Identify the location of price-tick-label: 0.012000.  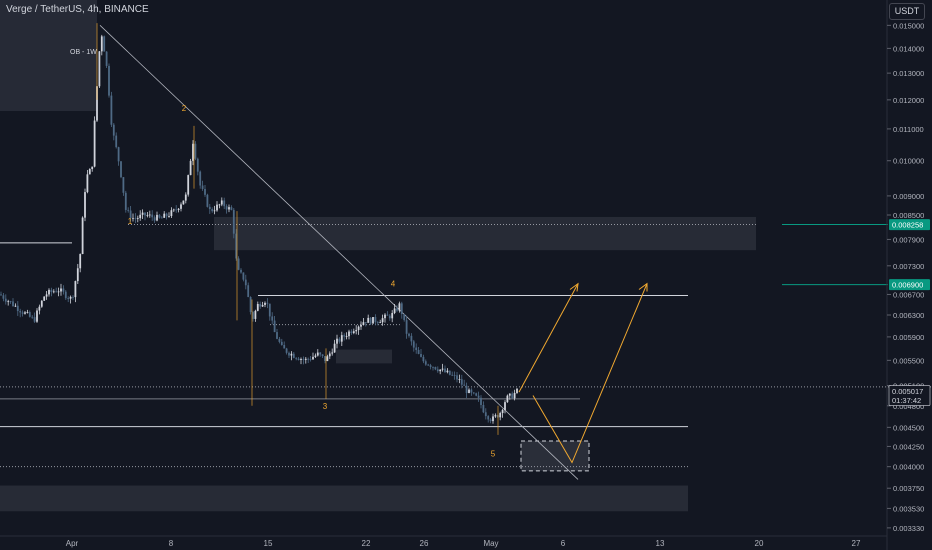
(908, 100).